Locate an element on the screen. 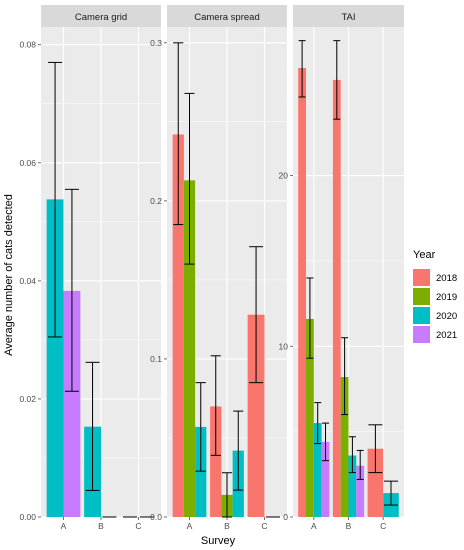 This screenshot has width=464, height=550. y-tick-label: 0.3 is located at coordinates (156, 43).